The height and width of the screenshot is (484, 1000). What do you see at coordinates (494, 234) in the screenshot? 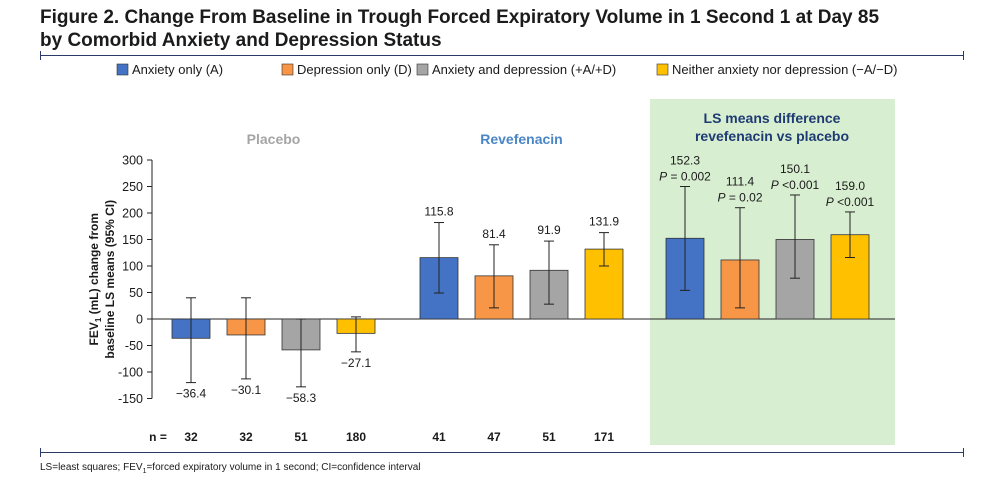
I see `data-label: 81.4` at bounding box center [494, 234].